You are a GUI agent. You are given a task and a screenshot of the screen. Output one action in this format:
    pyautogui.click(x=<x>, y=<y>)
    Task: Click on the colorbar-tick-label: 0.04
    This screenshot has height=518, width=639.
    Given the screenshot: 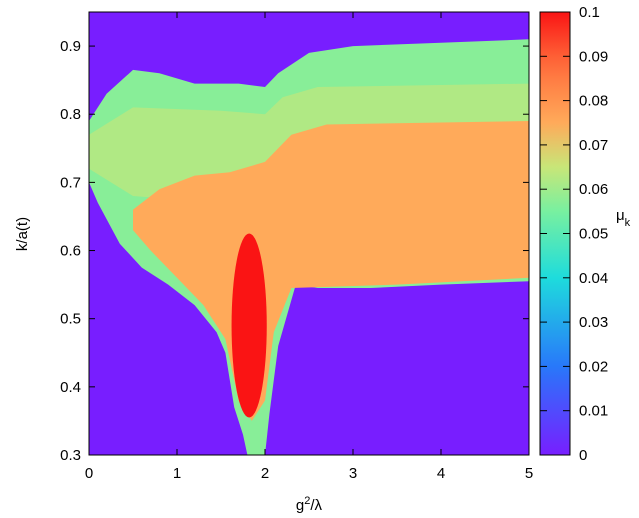 What is the action you would take?
    pyautogui.click(x=593, y=278)
    